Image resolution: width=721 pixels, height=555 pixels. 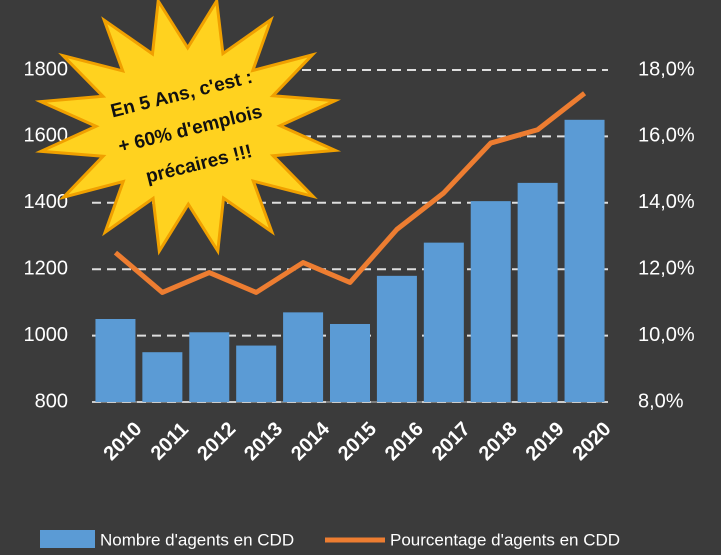 I want to click on y-tick-label: 800, so click(x=51, y=401).